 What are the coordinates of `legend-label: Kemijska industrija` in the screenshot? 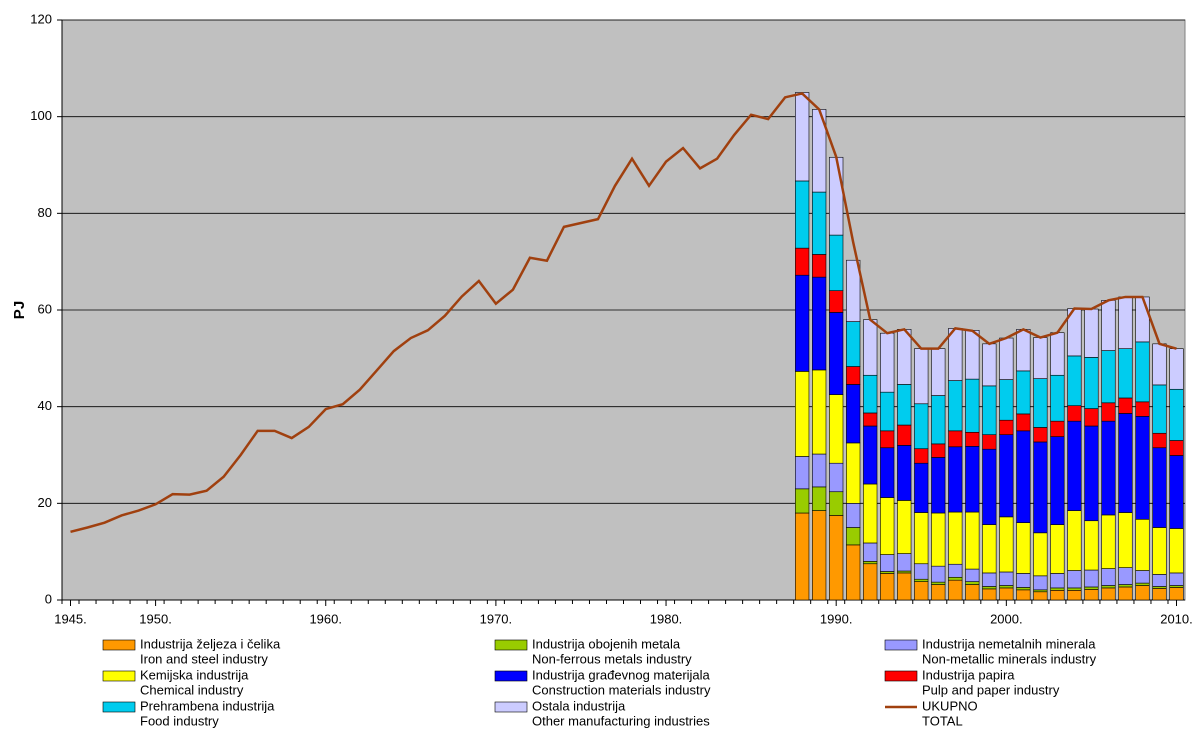 It's located at (194, 674).